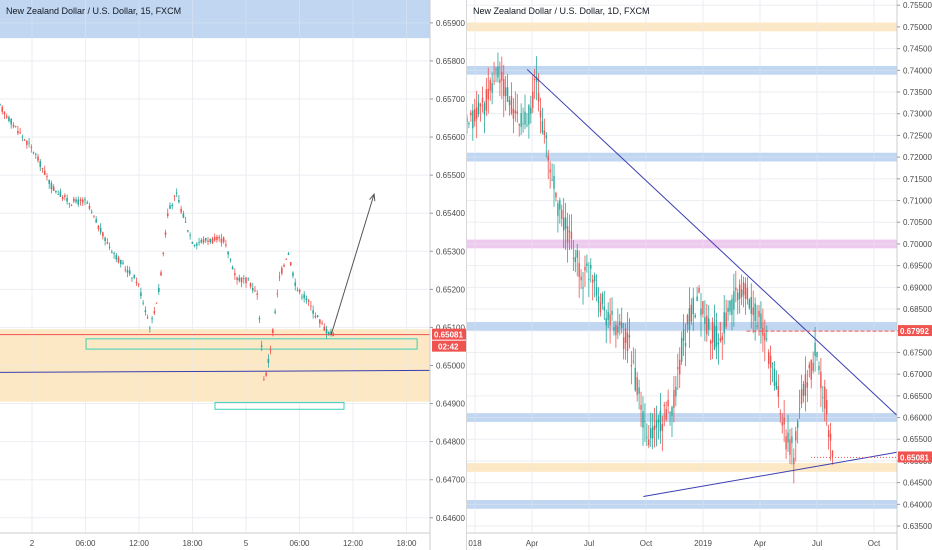  I want to click on y-tick-label: 0.65700, so click(450, 99).